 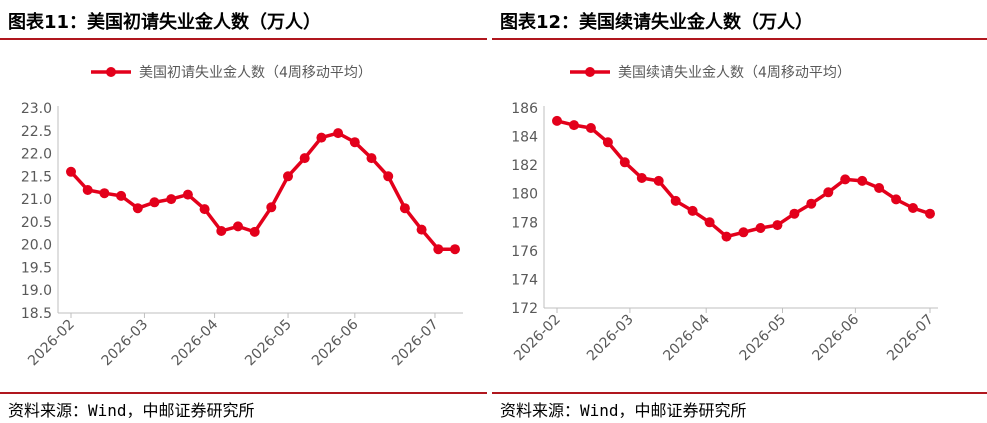 I want to click on y-tick-label: 186, so click(x=524, y=109).